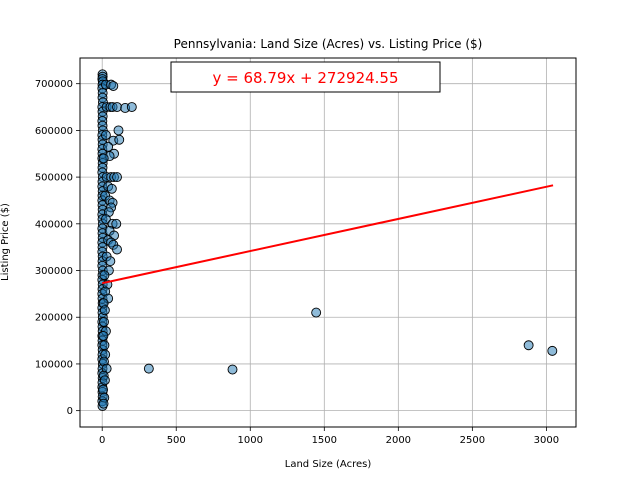 This screenshot has width=640, height=480. I want to click on regression-line, so click(327, 234).